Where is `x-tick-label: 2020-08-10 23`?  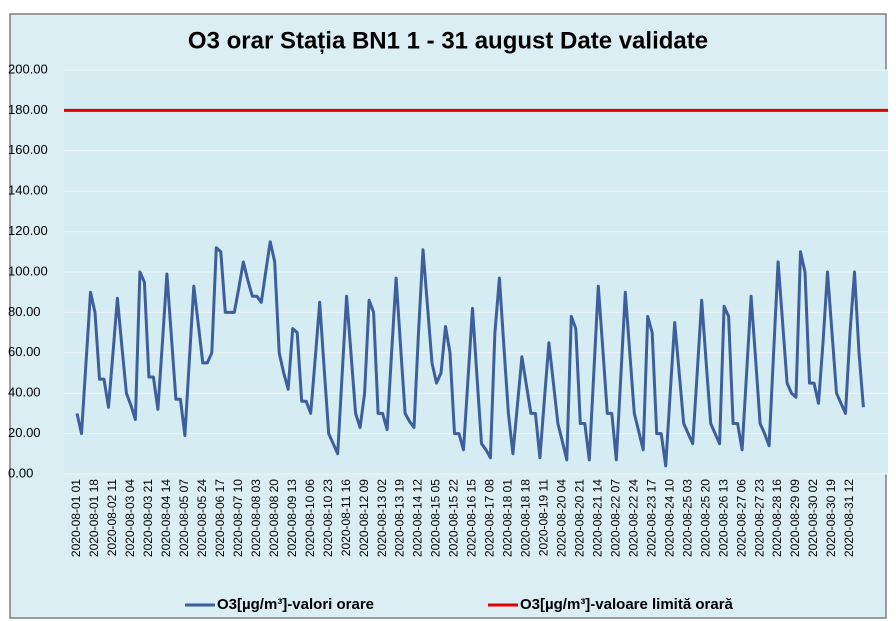 x-tick-label: 2020-08-10 23 is located at coordinates (328, 518).